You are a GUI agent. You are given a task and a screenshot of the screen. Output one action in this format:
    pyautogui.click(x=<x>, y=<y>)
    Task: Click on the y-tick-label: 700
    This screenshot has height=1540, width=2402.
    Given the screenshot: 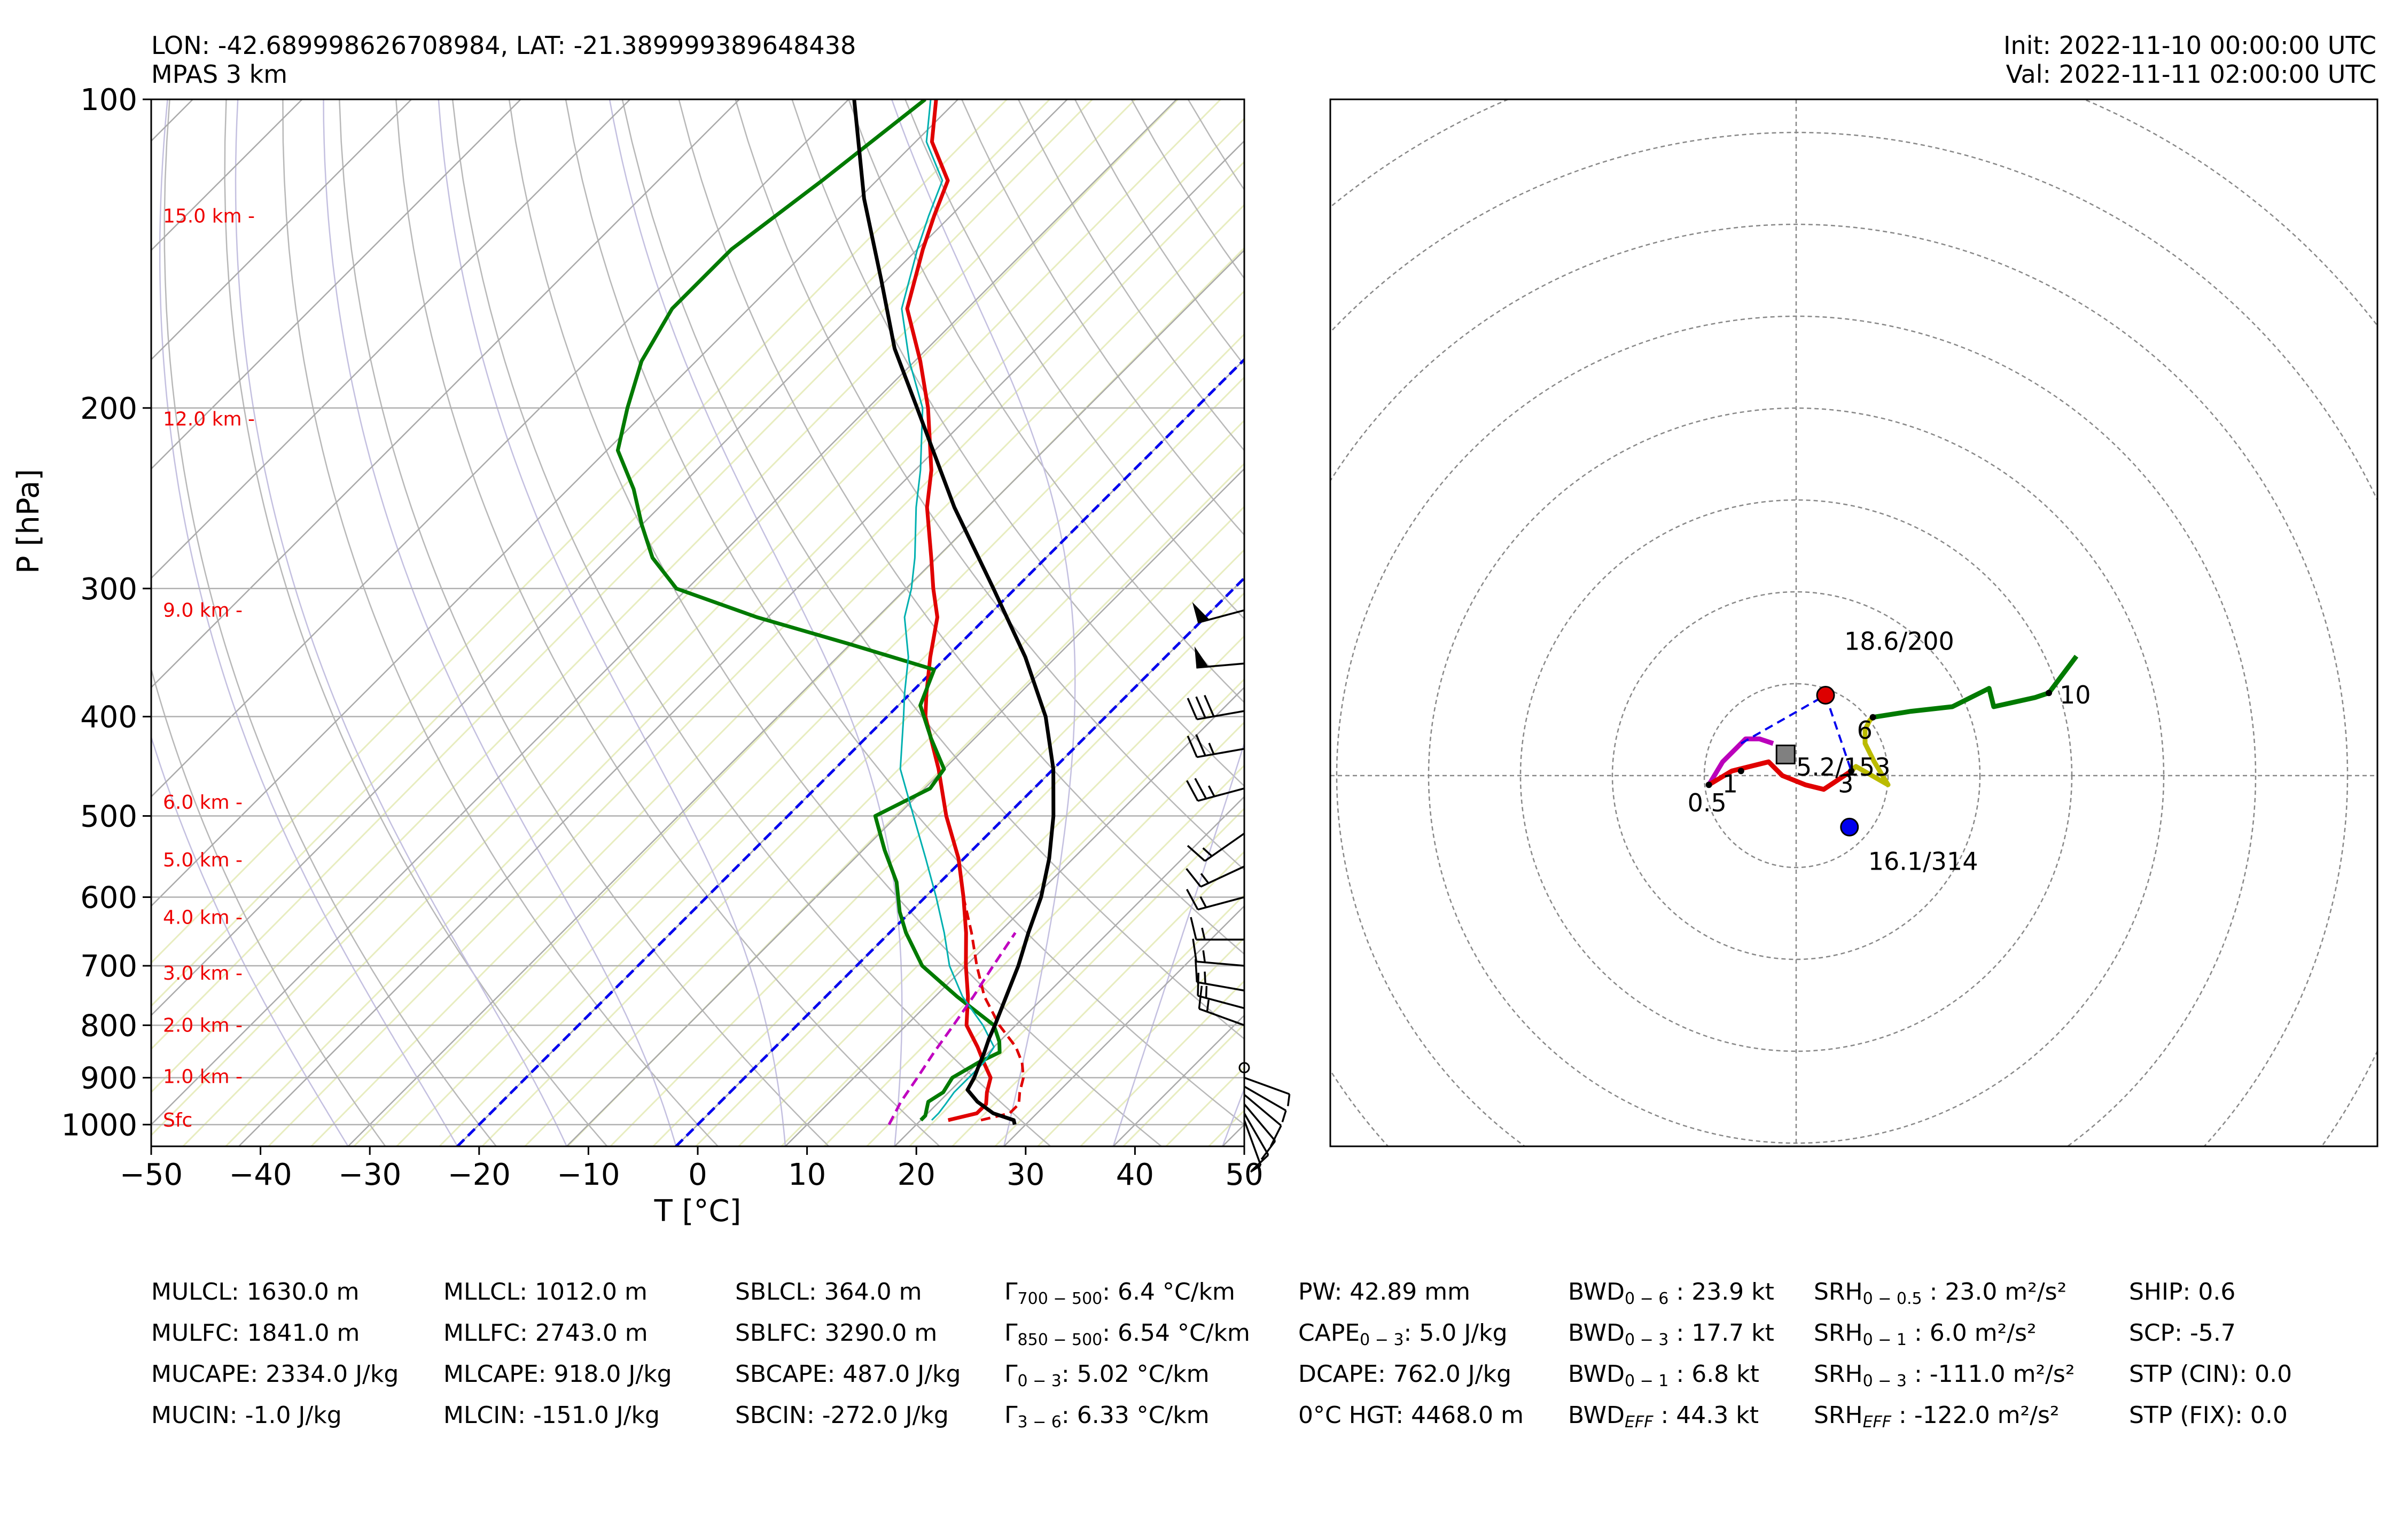 What is the action you would take?
    pyautogui.click(x=108, y=966)
    